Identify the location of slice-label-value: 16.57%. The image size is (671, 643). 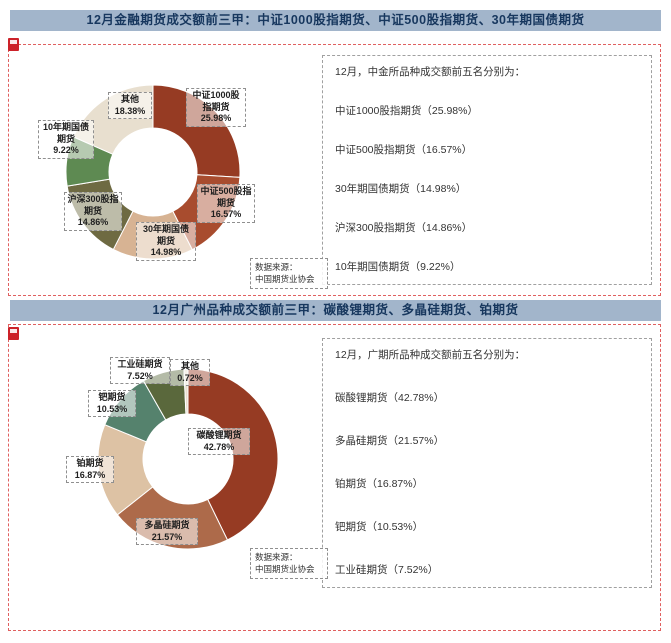
(226, 214).